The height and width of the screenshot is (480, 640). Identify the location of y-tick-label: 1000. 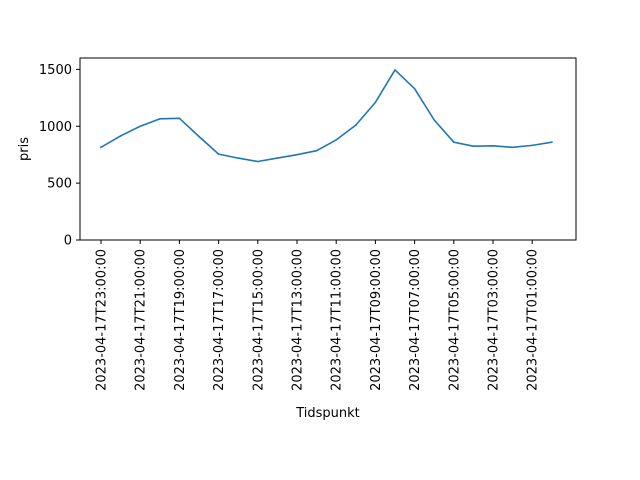
(55, 127).